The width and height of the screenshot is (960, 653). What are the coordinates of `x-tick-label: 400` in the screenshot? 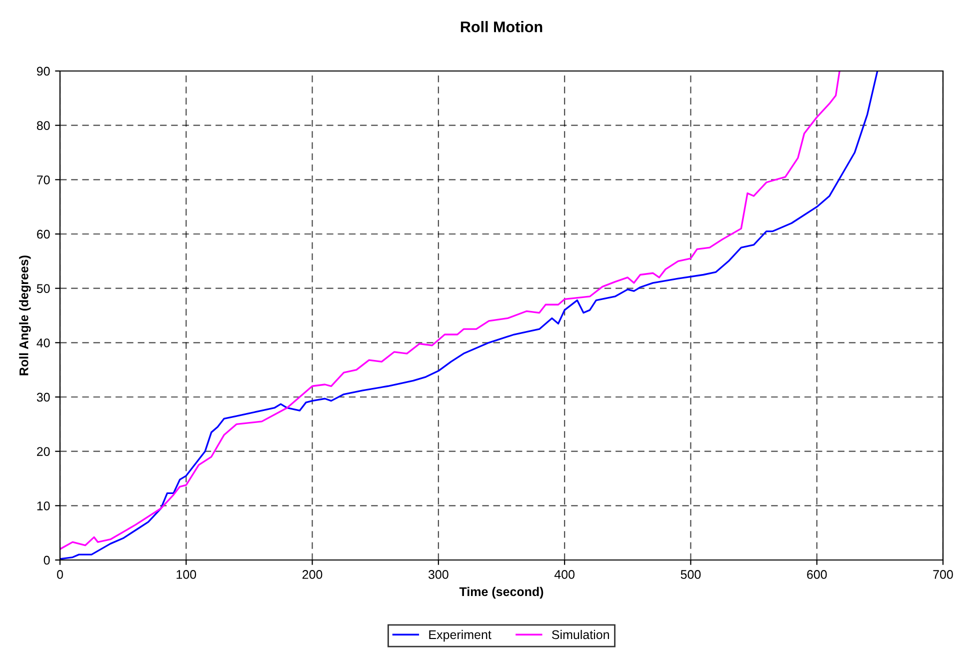 It's located at (564, 574).